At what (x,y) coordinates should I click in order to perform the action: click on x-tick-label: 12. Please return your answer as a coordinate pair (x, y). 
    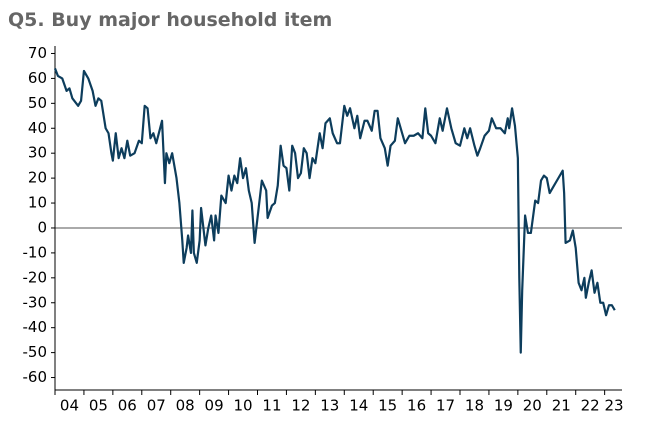
    Looking at the image, I should click on (300, 406).